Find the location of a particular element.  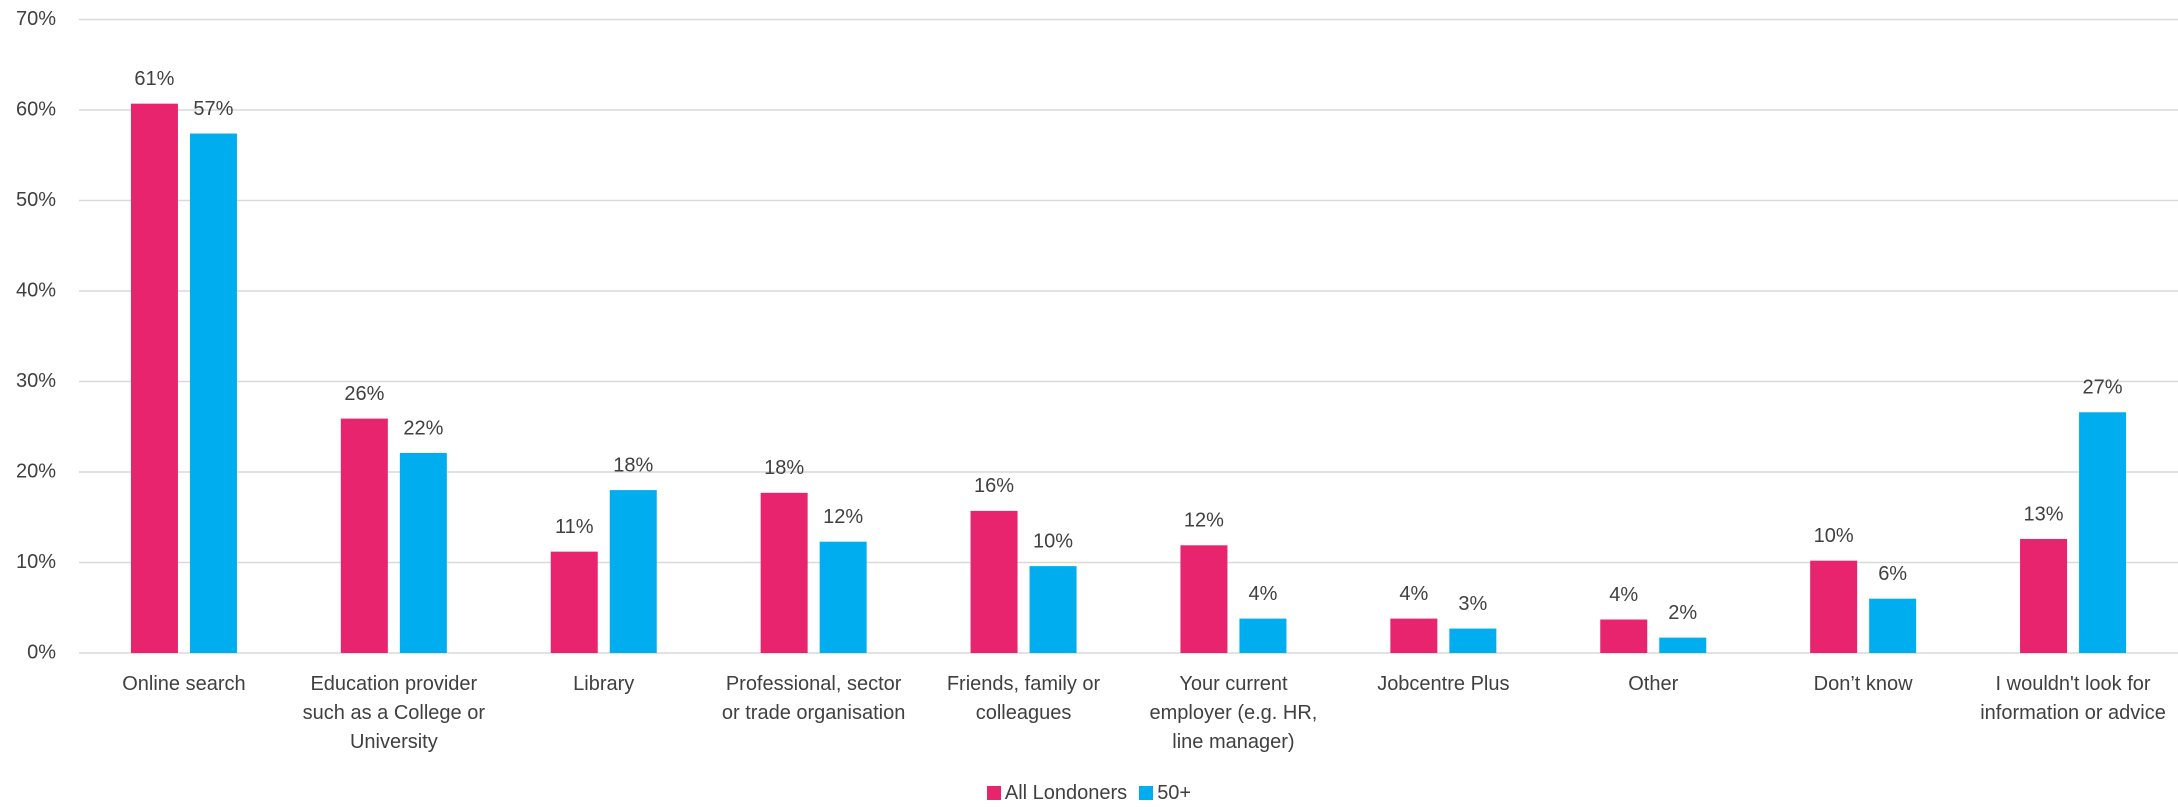

x-tick-label: Online search is located at coordinates (184, 684).